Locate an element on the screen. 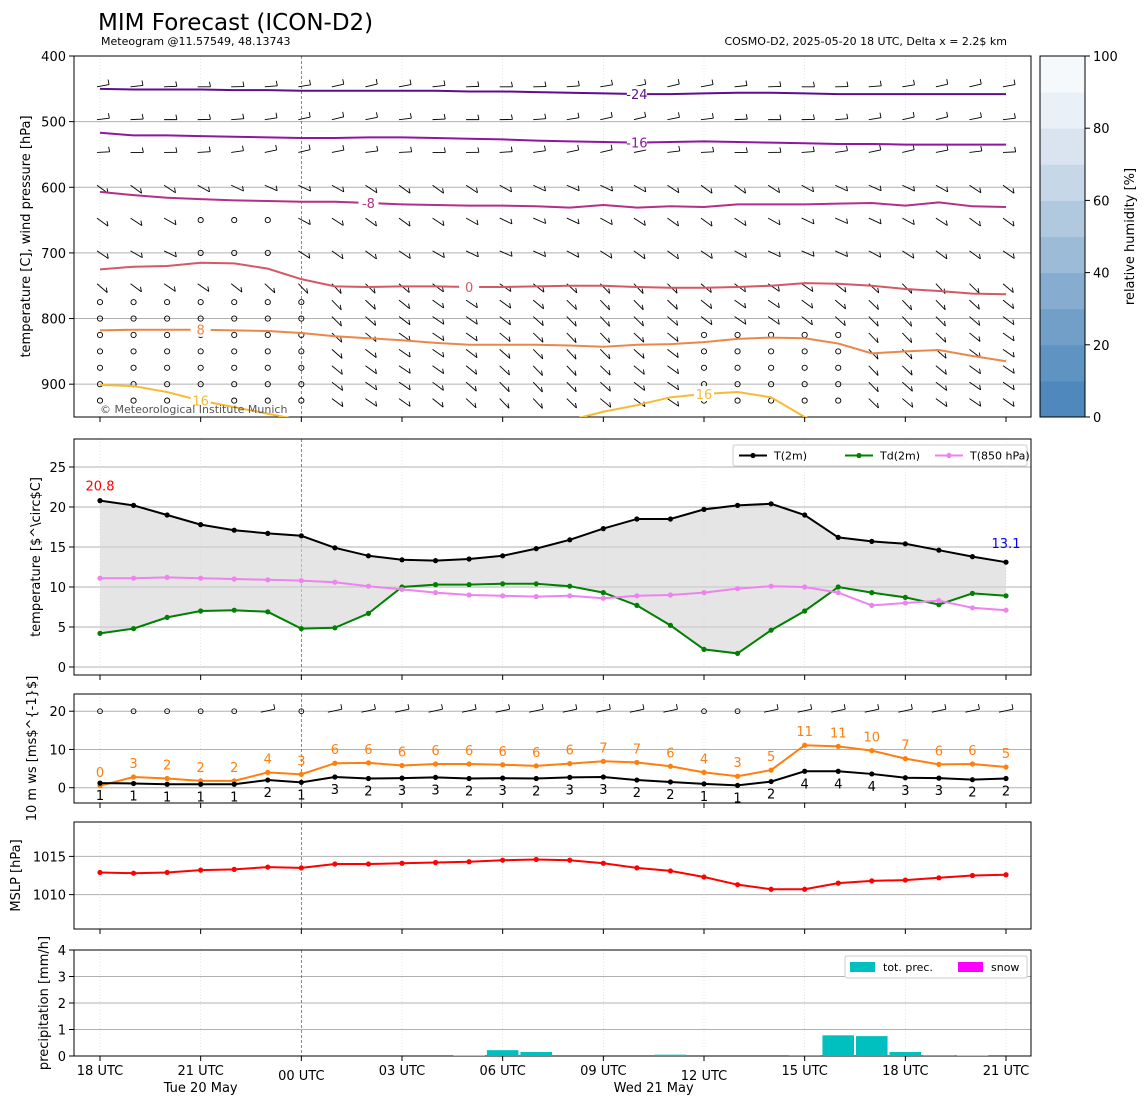 This screenshot has width=1148, height=1105. data-label: 11 is located at coordinates (804, 732).